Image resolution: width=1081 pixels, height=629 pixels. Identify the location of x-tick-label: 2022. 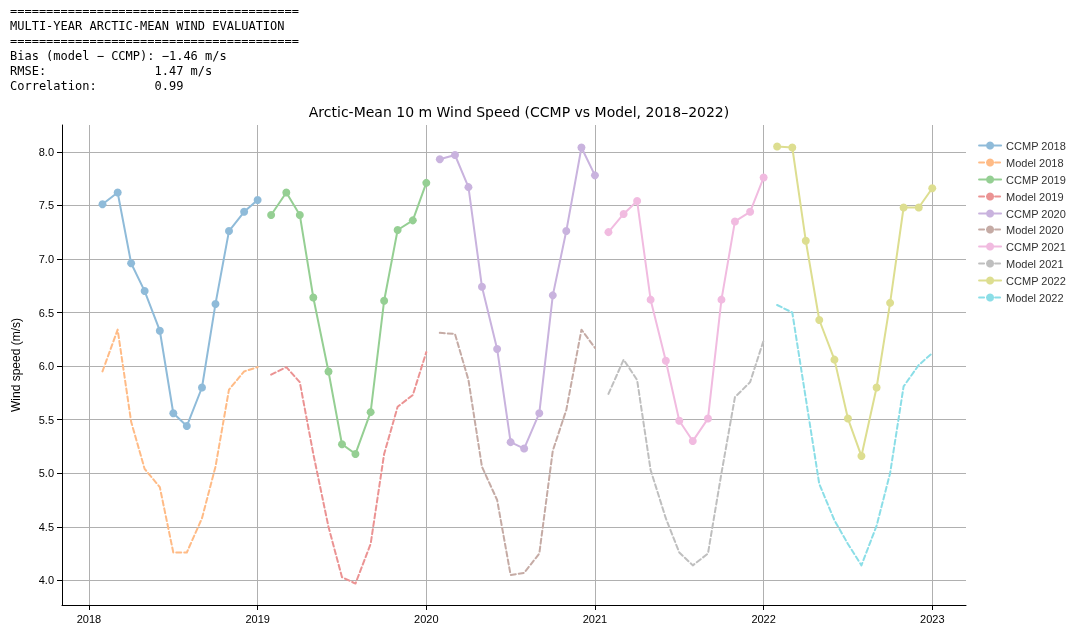
(763, 618).